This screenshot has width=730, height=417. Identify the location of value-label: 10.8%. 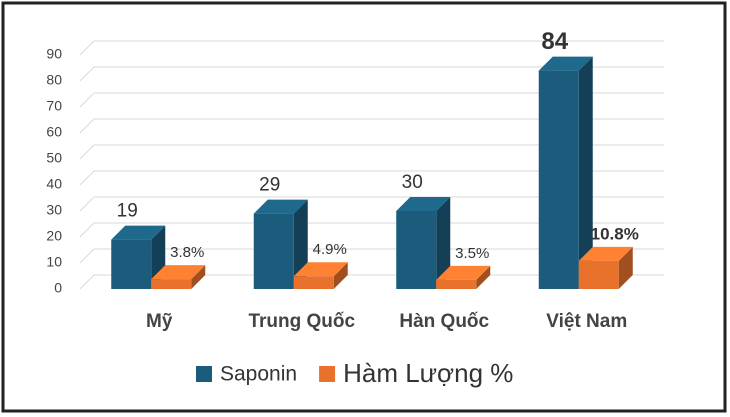
(615, 233).